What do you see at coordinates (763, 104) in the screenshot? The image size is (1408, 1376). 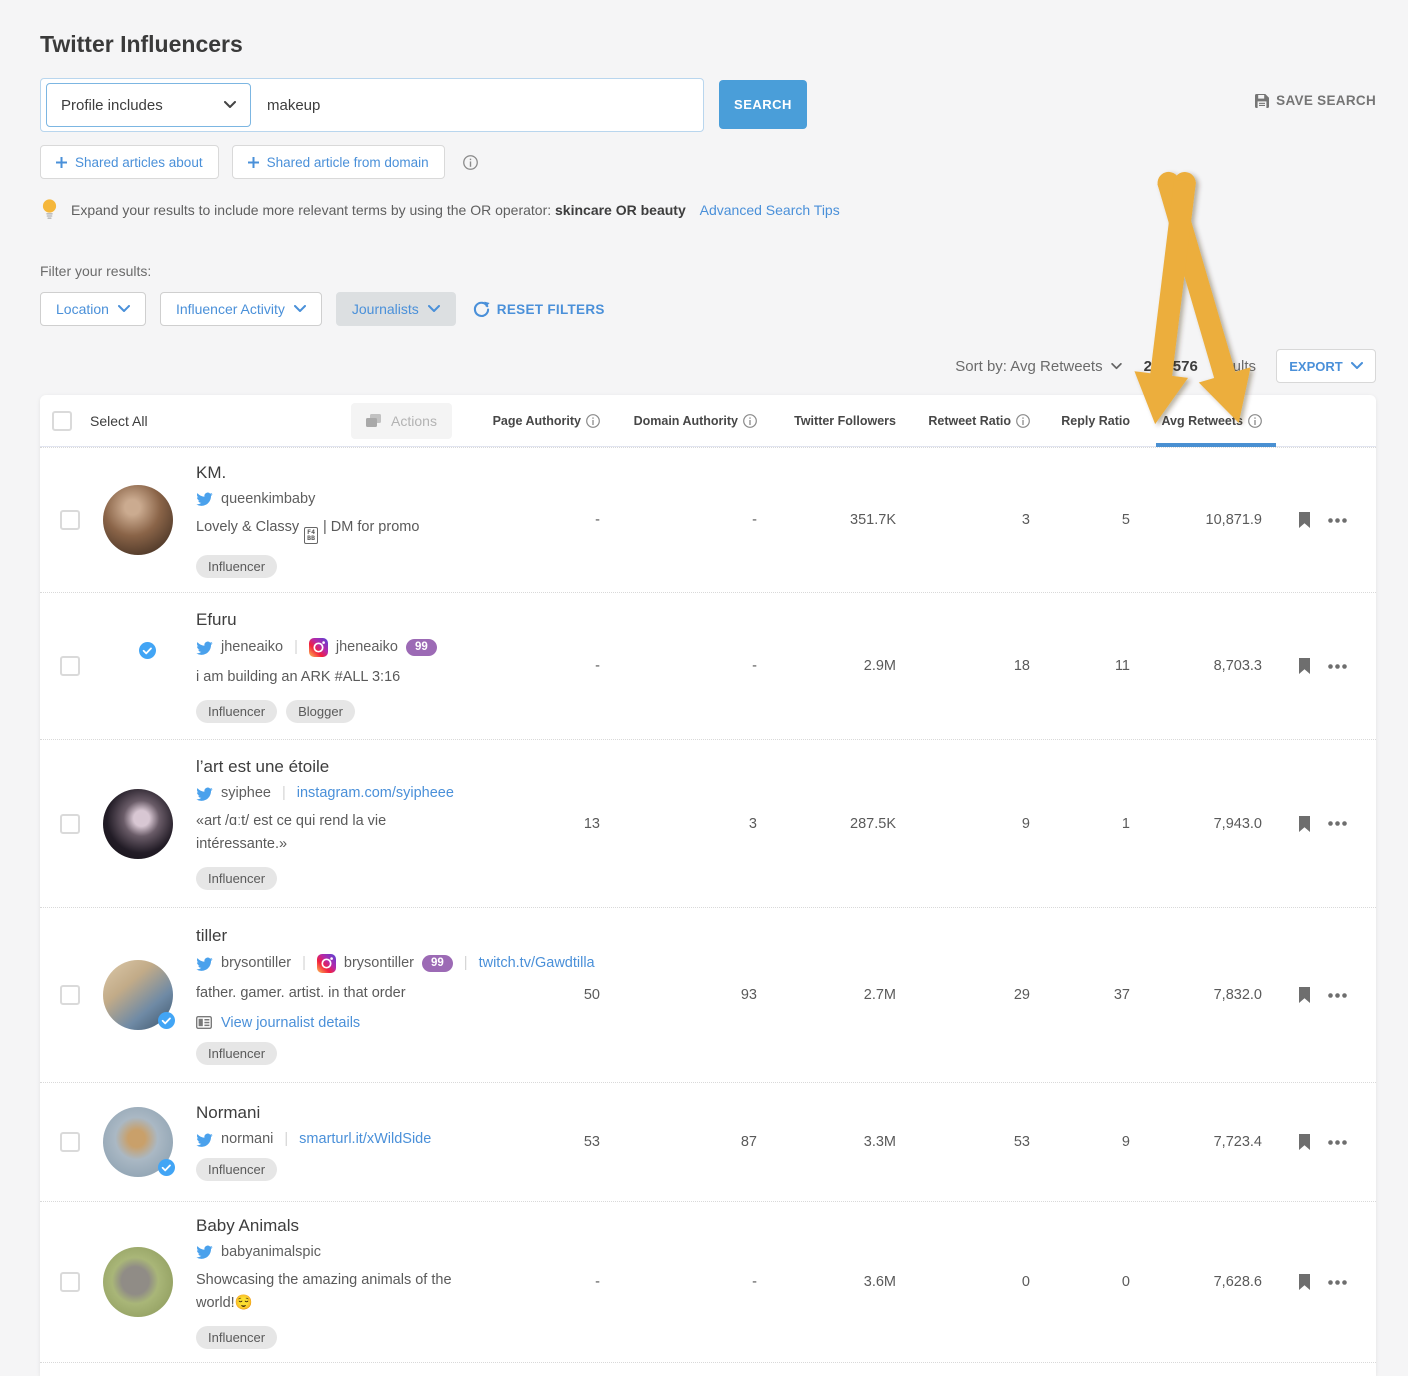 I see `search-button: SEARCH` at bounding box center [763, 104].